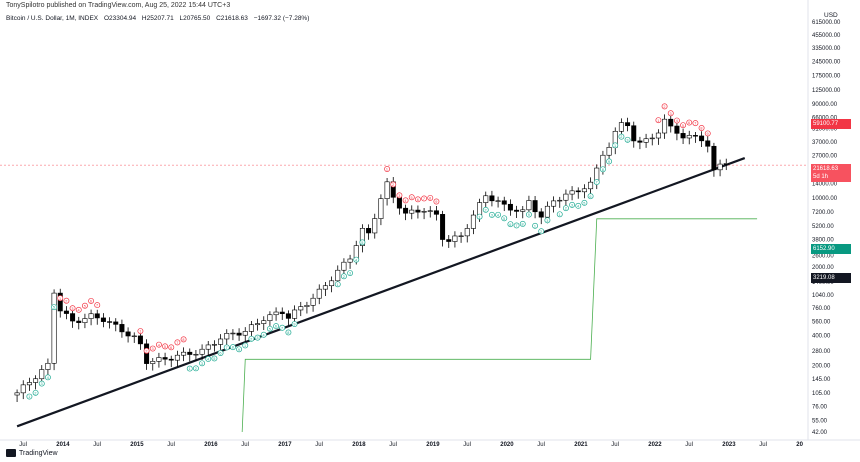 This screenshot has width=860, height=462. Describe the element at coordinates (831, 249) in the screenshot. I see `support-tag: 6152.90` at that location.